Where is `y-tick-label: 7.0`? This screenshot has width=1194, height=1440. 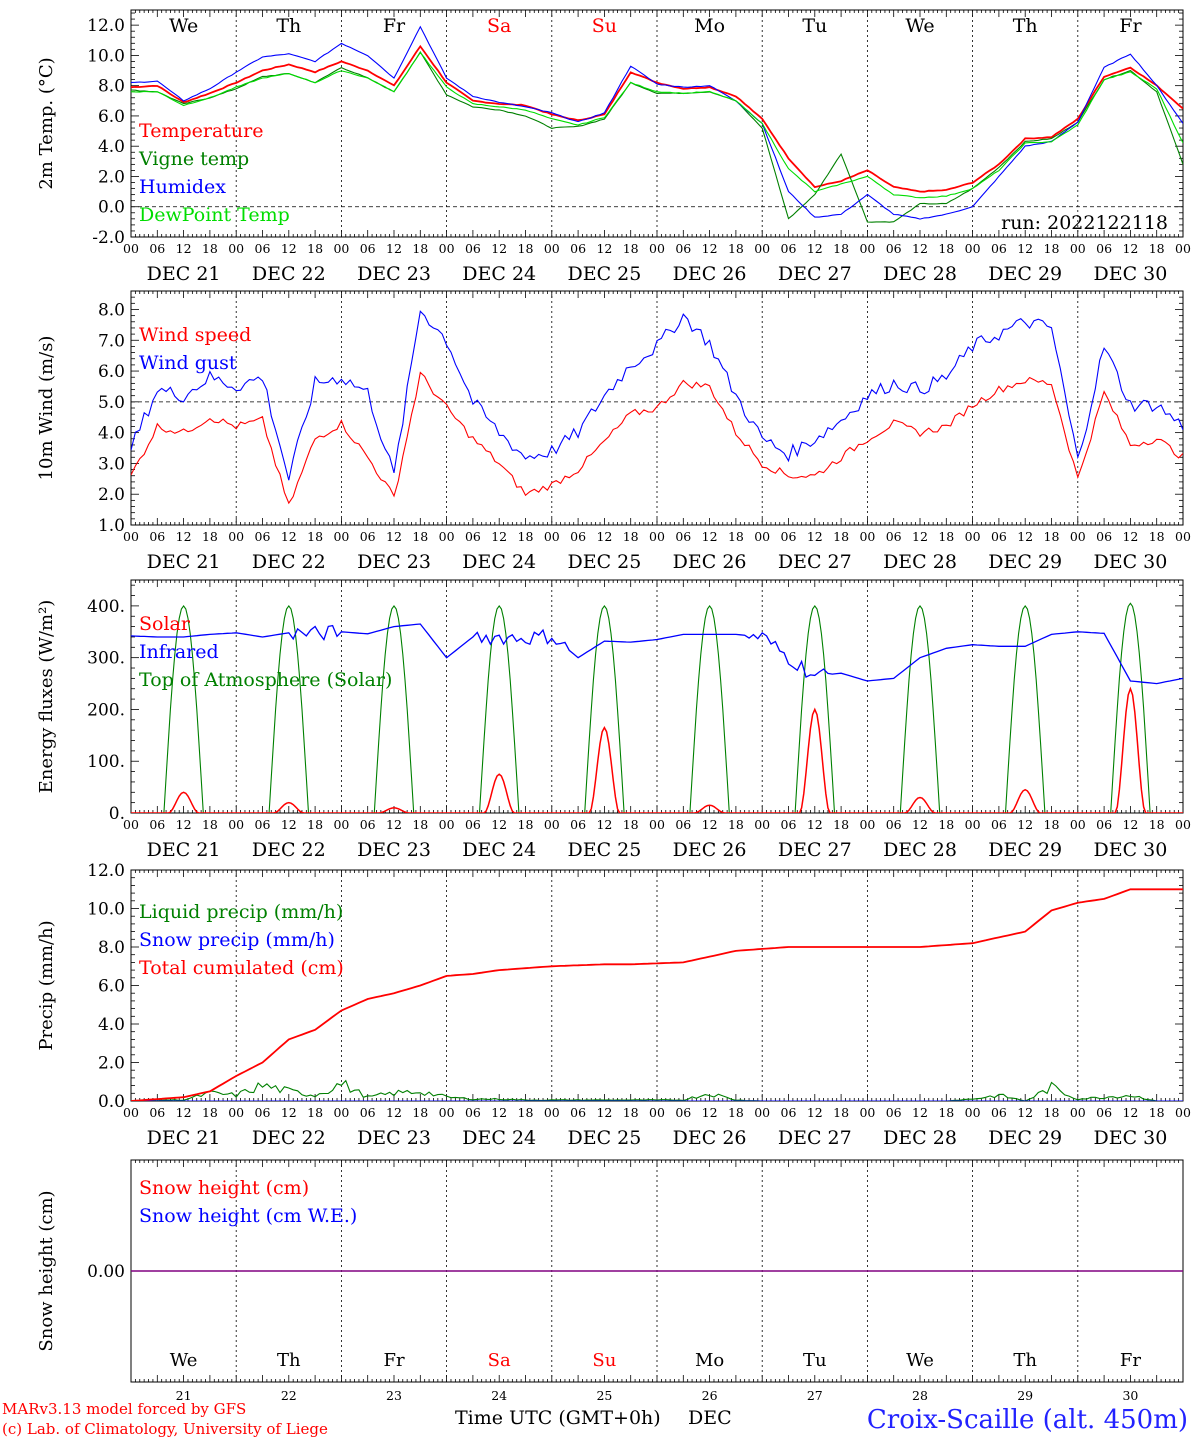 y-tick-label: 7.0 is located at coordinates (111, 341).